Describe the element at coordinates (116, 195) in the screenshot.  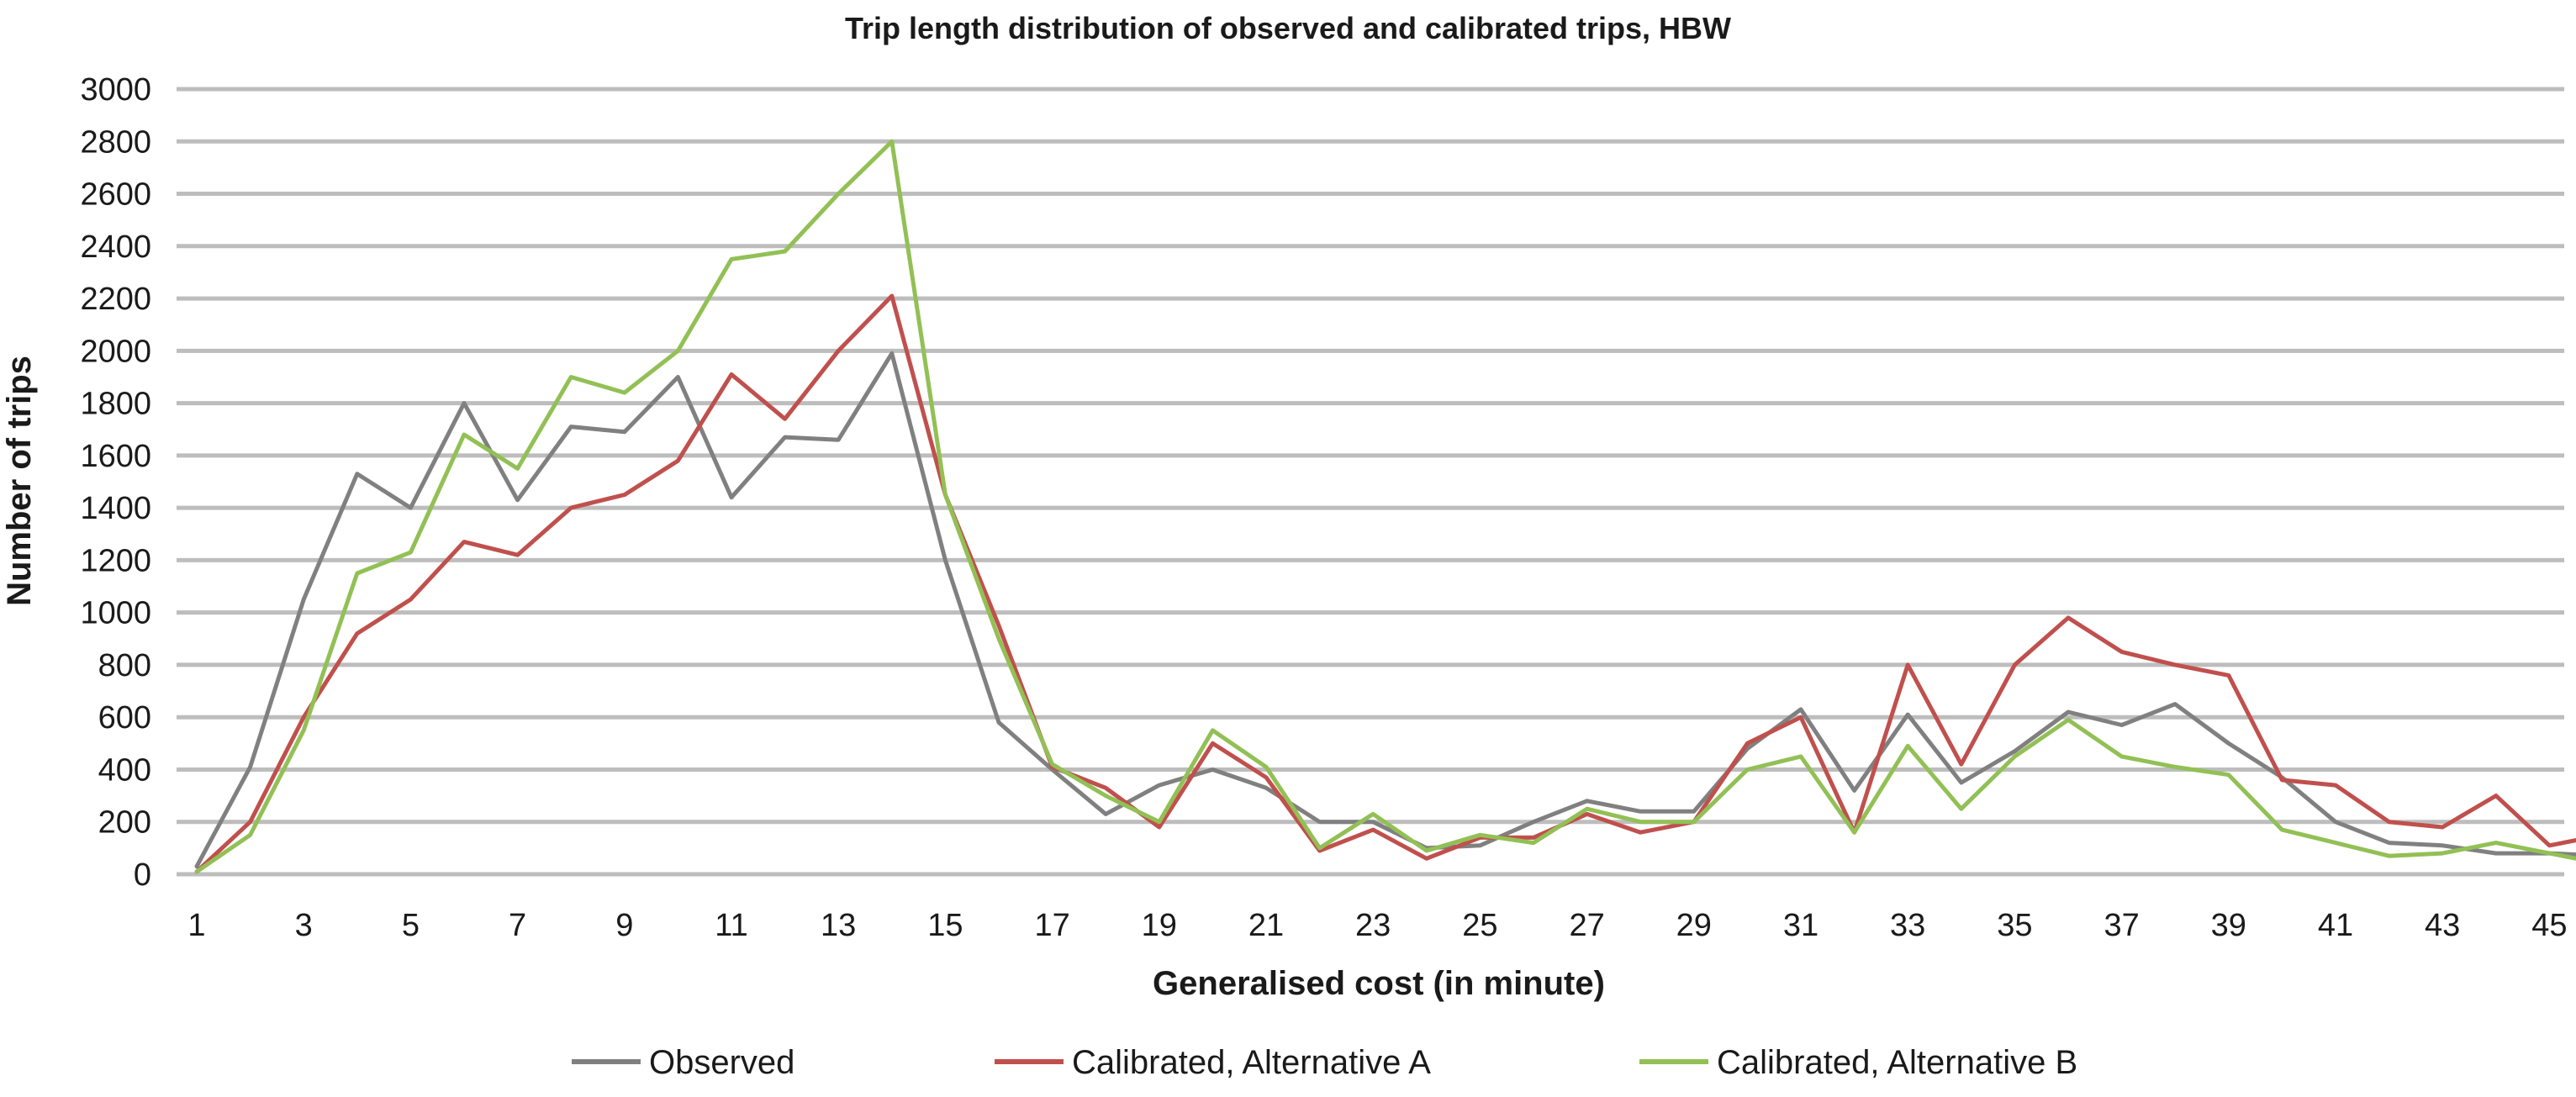
I see `y-tick-label: 2600` at that location.